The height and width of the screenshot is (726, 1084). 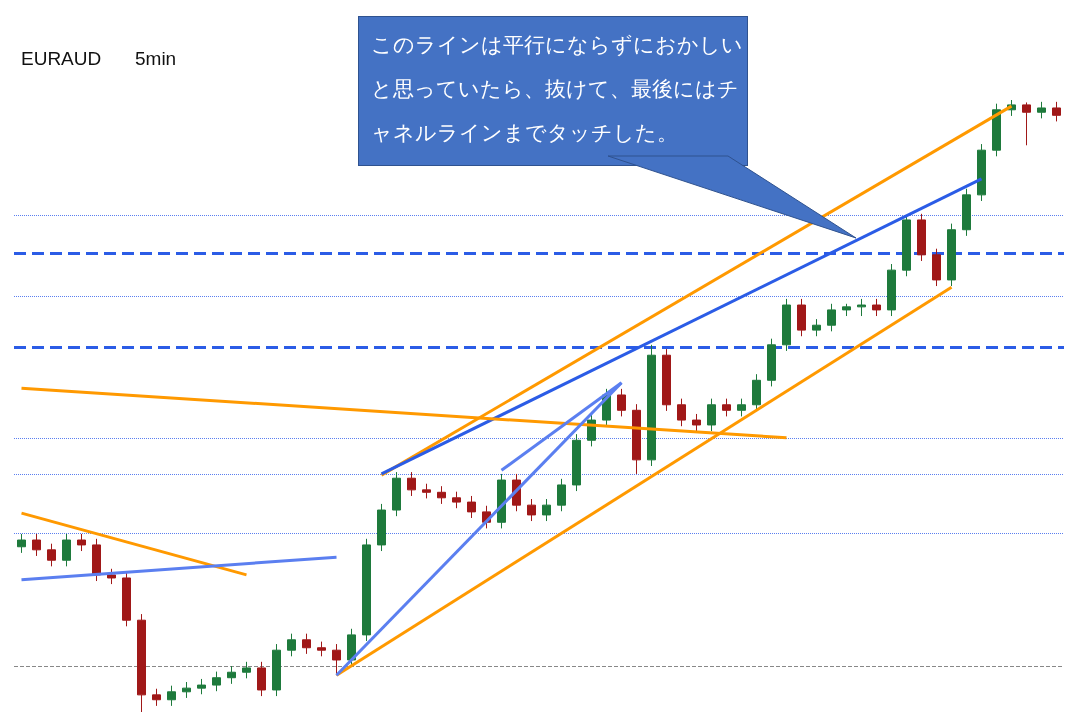 I want to click on annotation: このラインは平行にならずにおかしいと思っていたら、抜けて、最後にはチャネルラインまでタッチした。, so click(x=557, y=89).